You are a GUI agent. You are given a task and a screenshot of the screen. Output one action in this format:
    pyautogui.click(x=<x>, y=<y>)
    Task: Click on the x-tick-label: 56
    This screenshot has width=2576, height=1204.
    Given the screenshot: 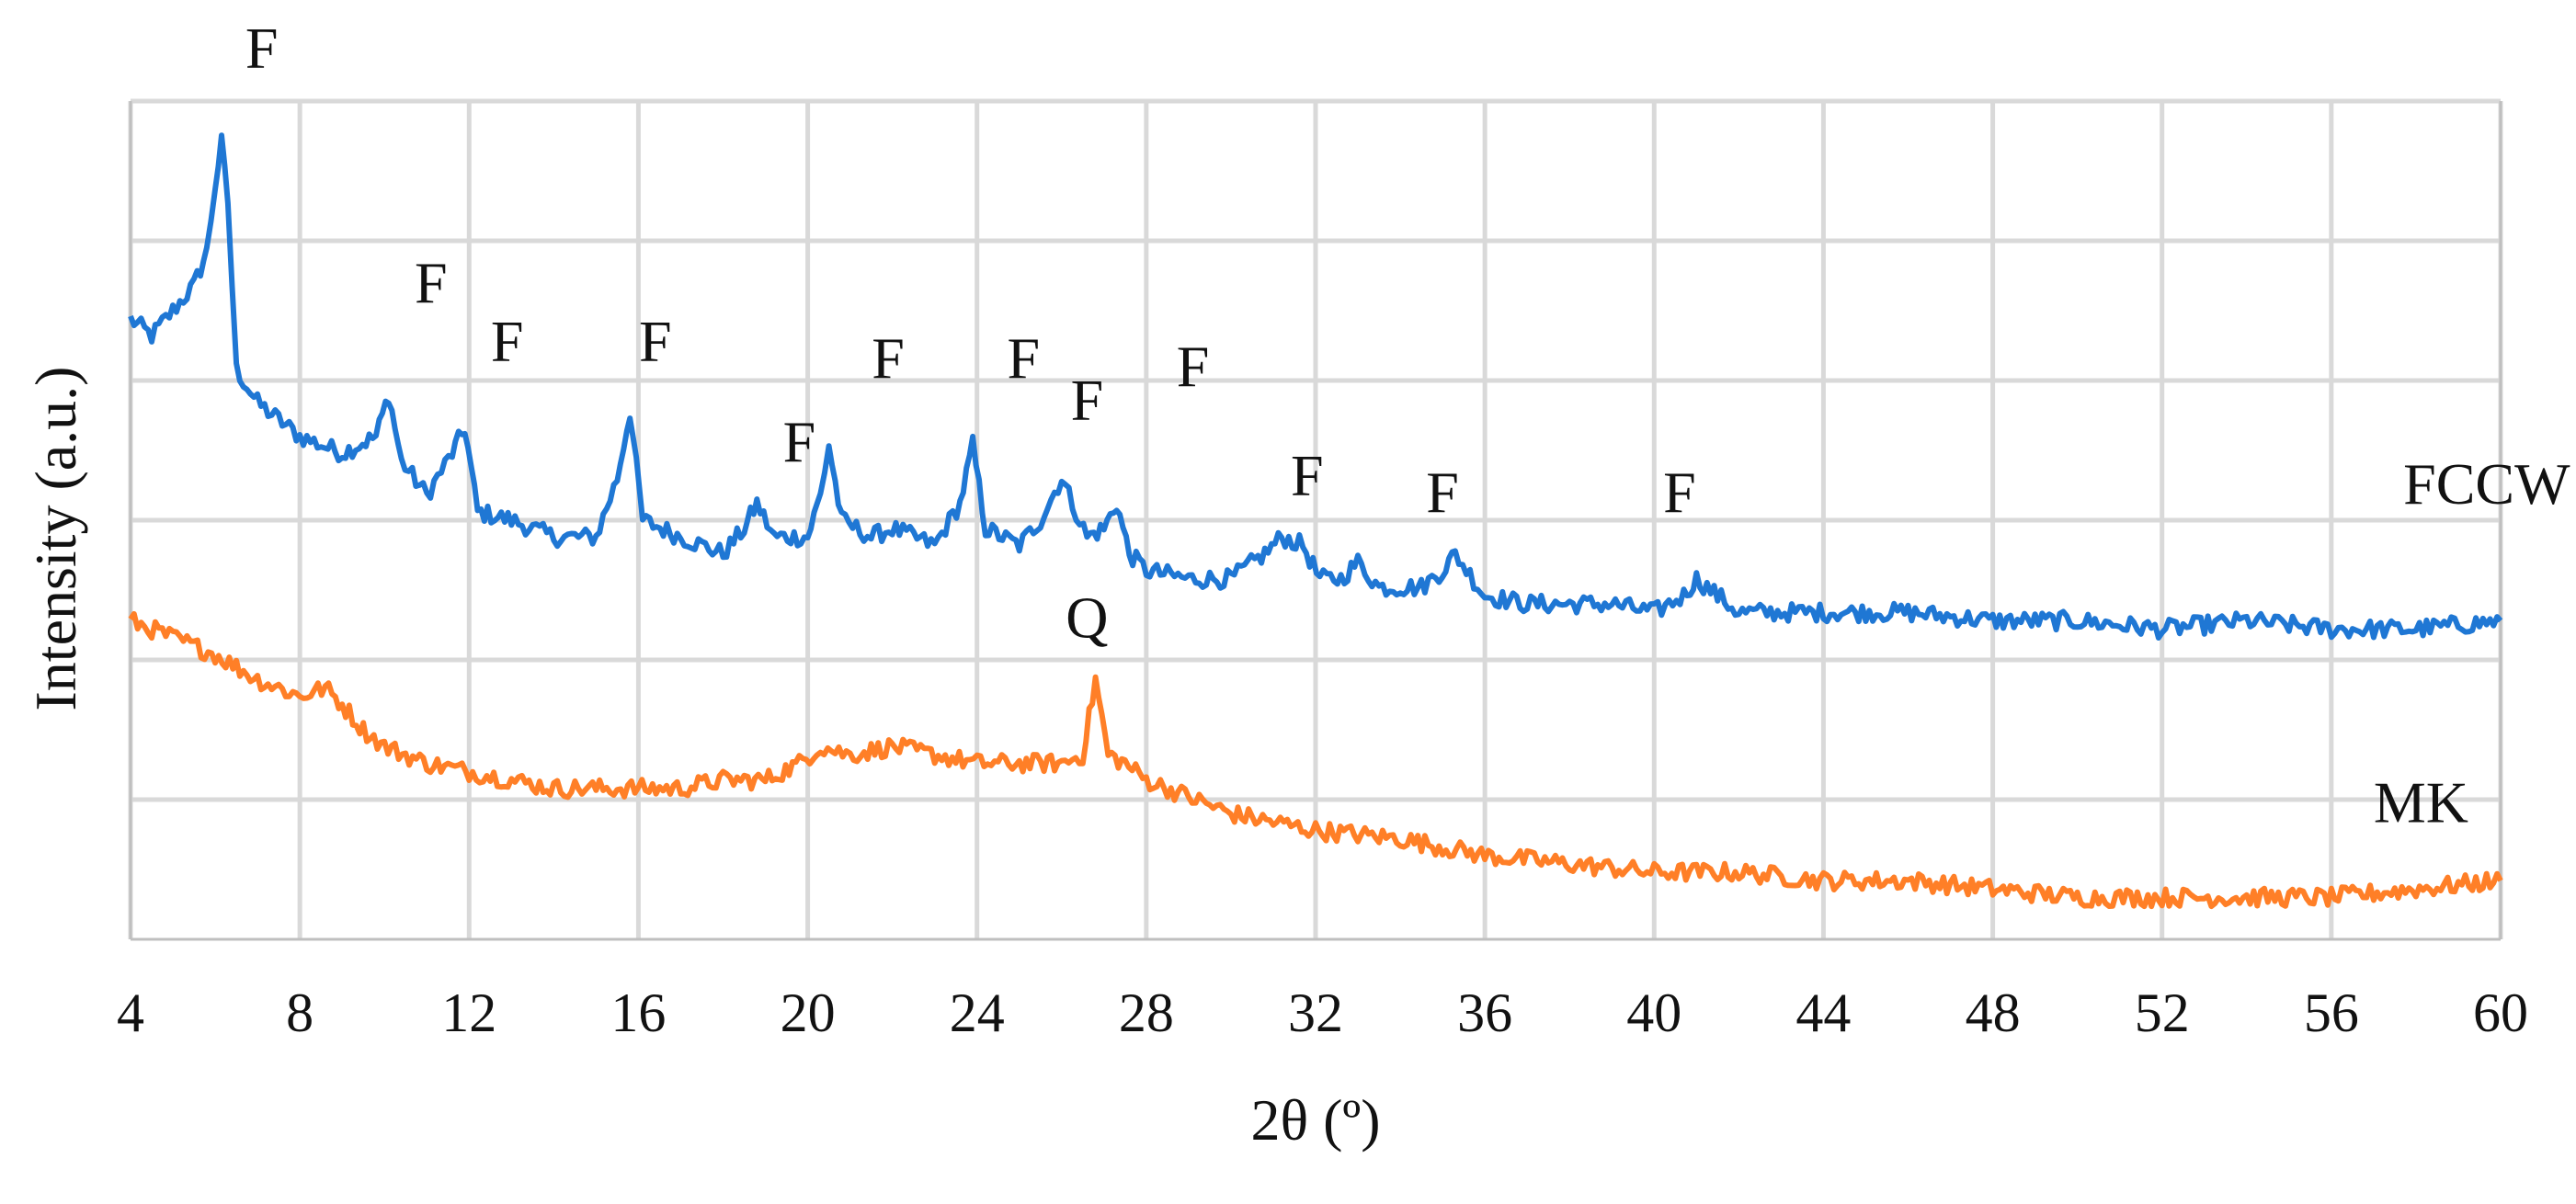 What is the action you would take?
    pyautogui.click(x=2331, y=1013)
    